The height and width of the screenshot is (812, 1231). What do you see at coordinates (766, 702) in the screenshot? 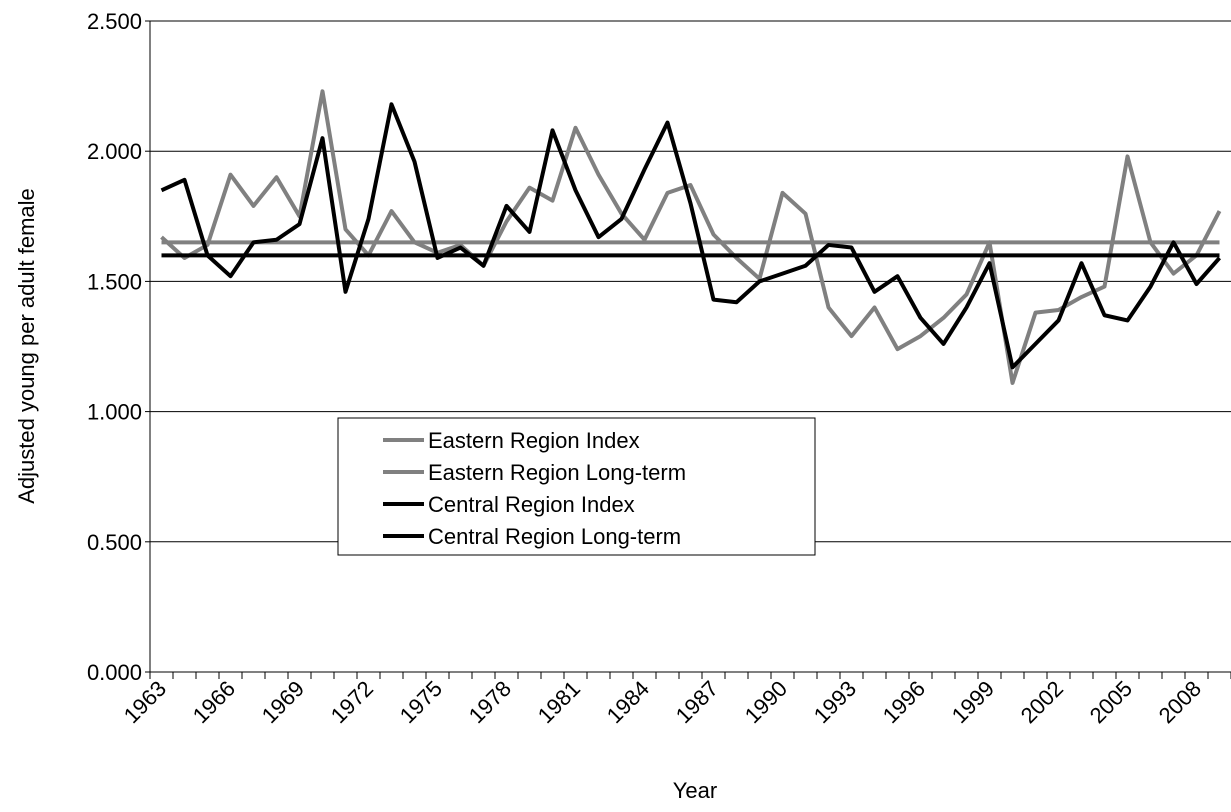
I see `x-tick-label: 1990` at bounding box center [766, 702].